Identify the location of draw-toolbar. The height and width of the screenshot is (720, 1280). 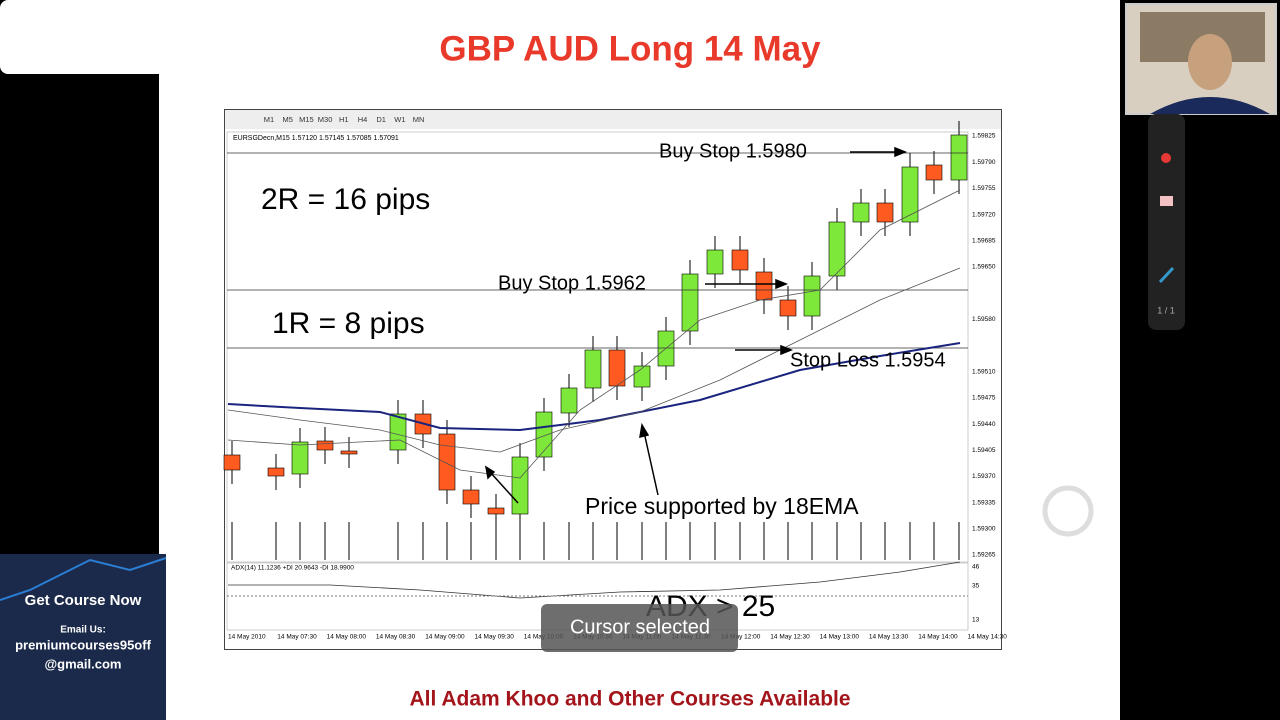
(1166, 222).